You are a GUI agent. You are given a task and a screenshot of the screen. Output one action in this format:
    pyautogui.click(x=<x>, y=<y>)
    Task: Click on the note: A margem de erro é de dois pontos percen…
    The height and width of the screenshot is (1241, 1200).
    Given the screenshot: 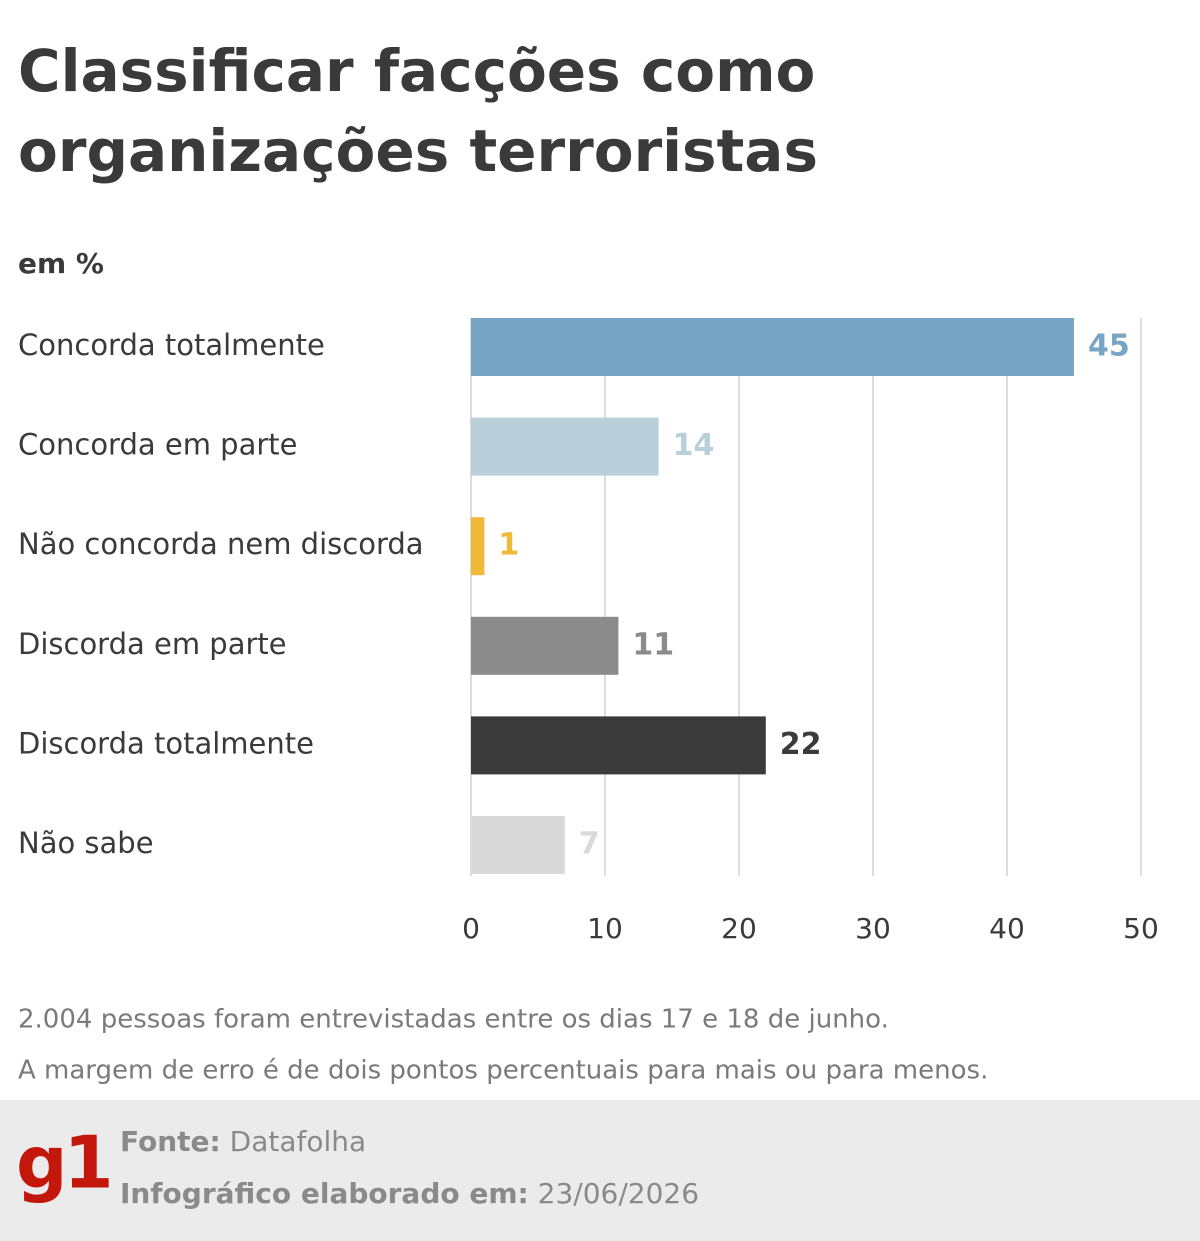 What is the action you would take?
    pyautogui.click(x=503, y=1071)
    